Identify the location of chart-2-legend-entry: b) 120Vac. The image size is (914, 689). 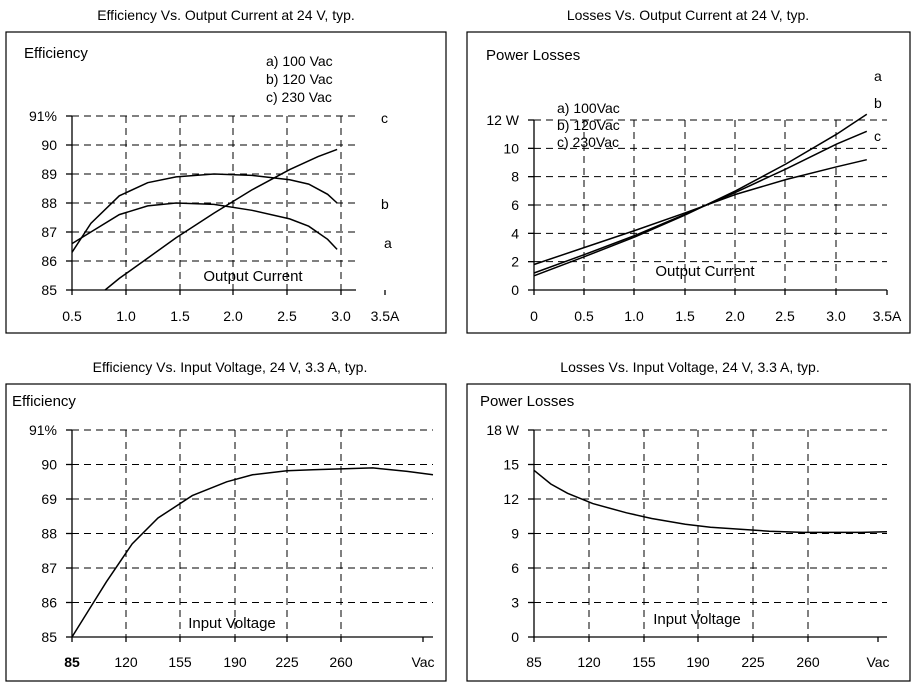
(588, 125).